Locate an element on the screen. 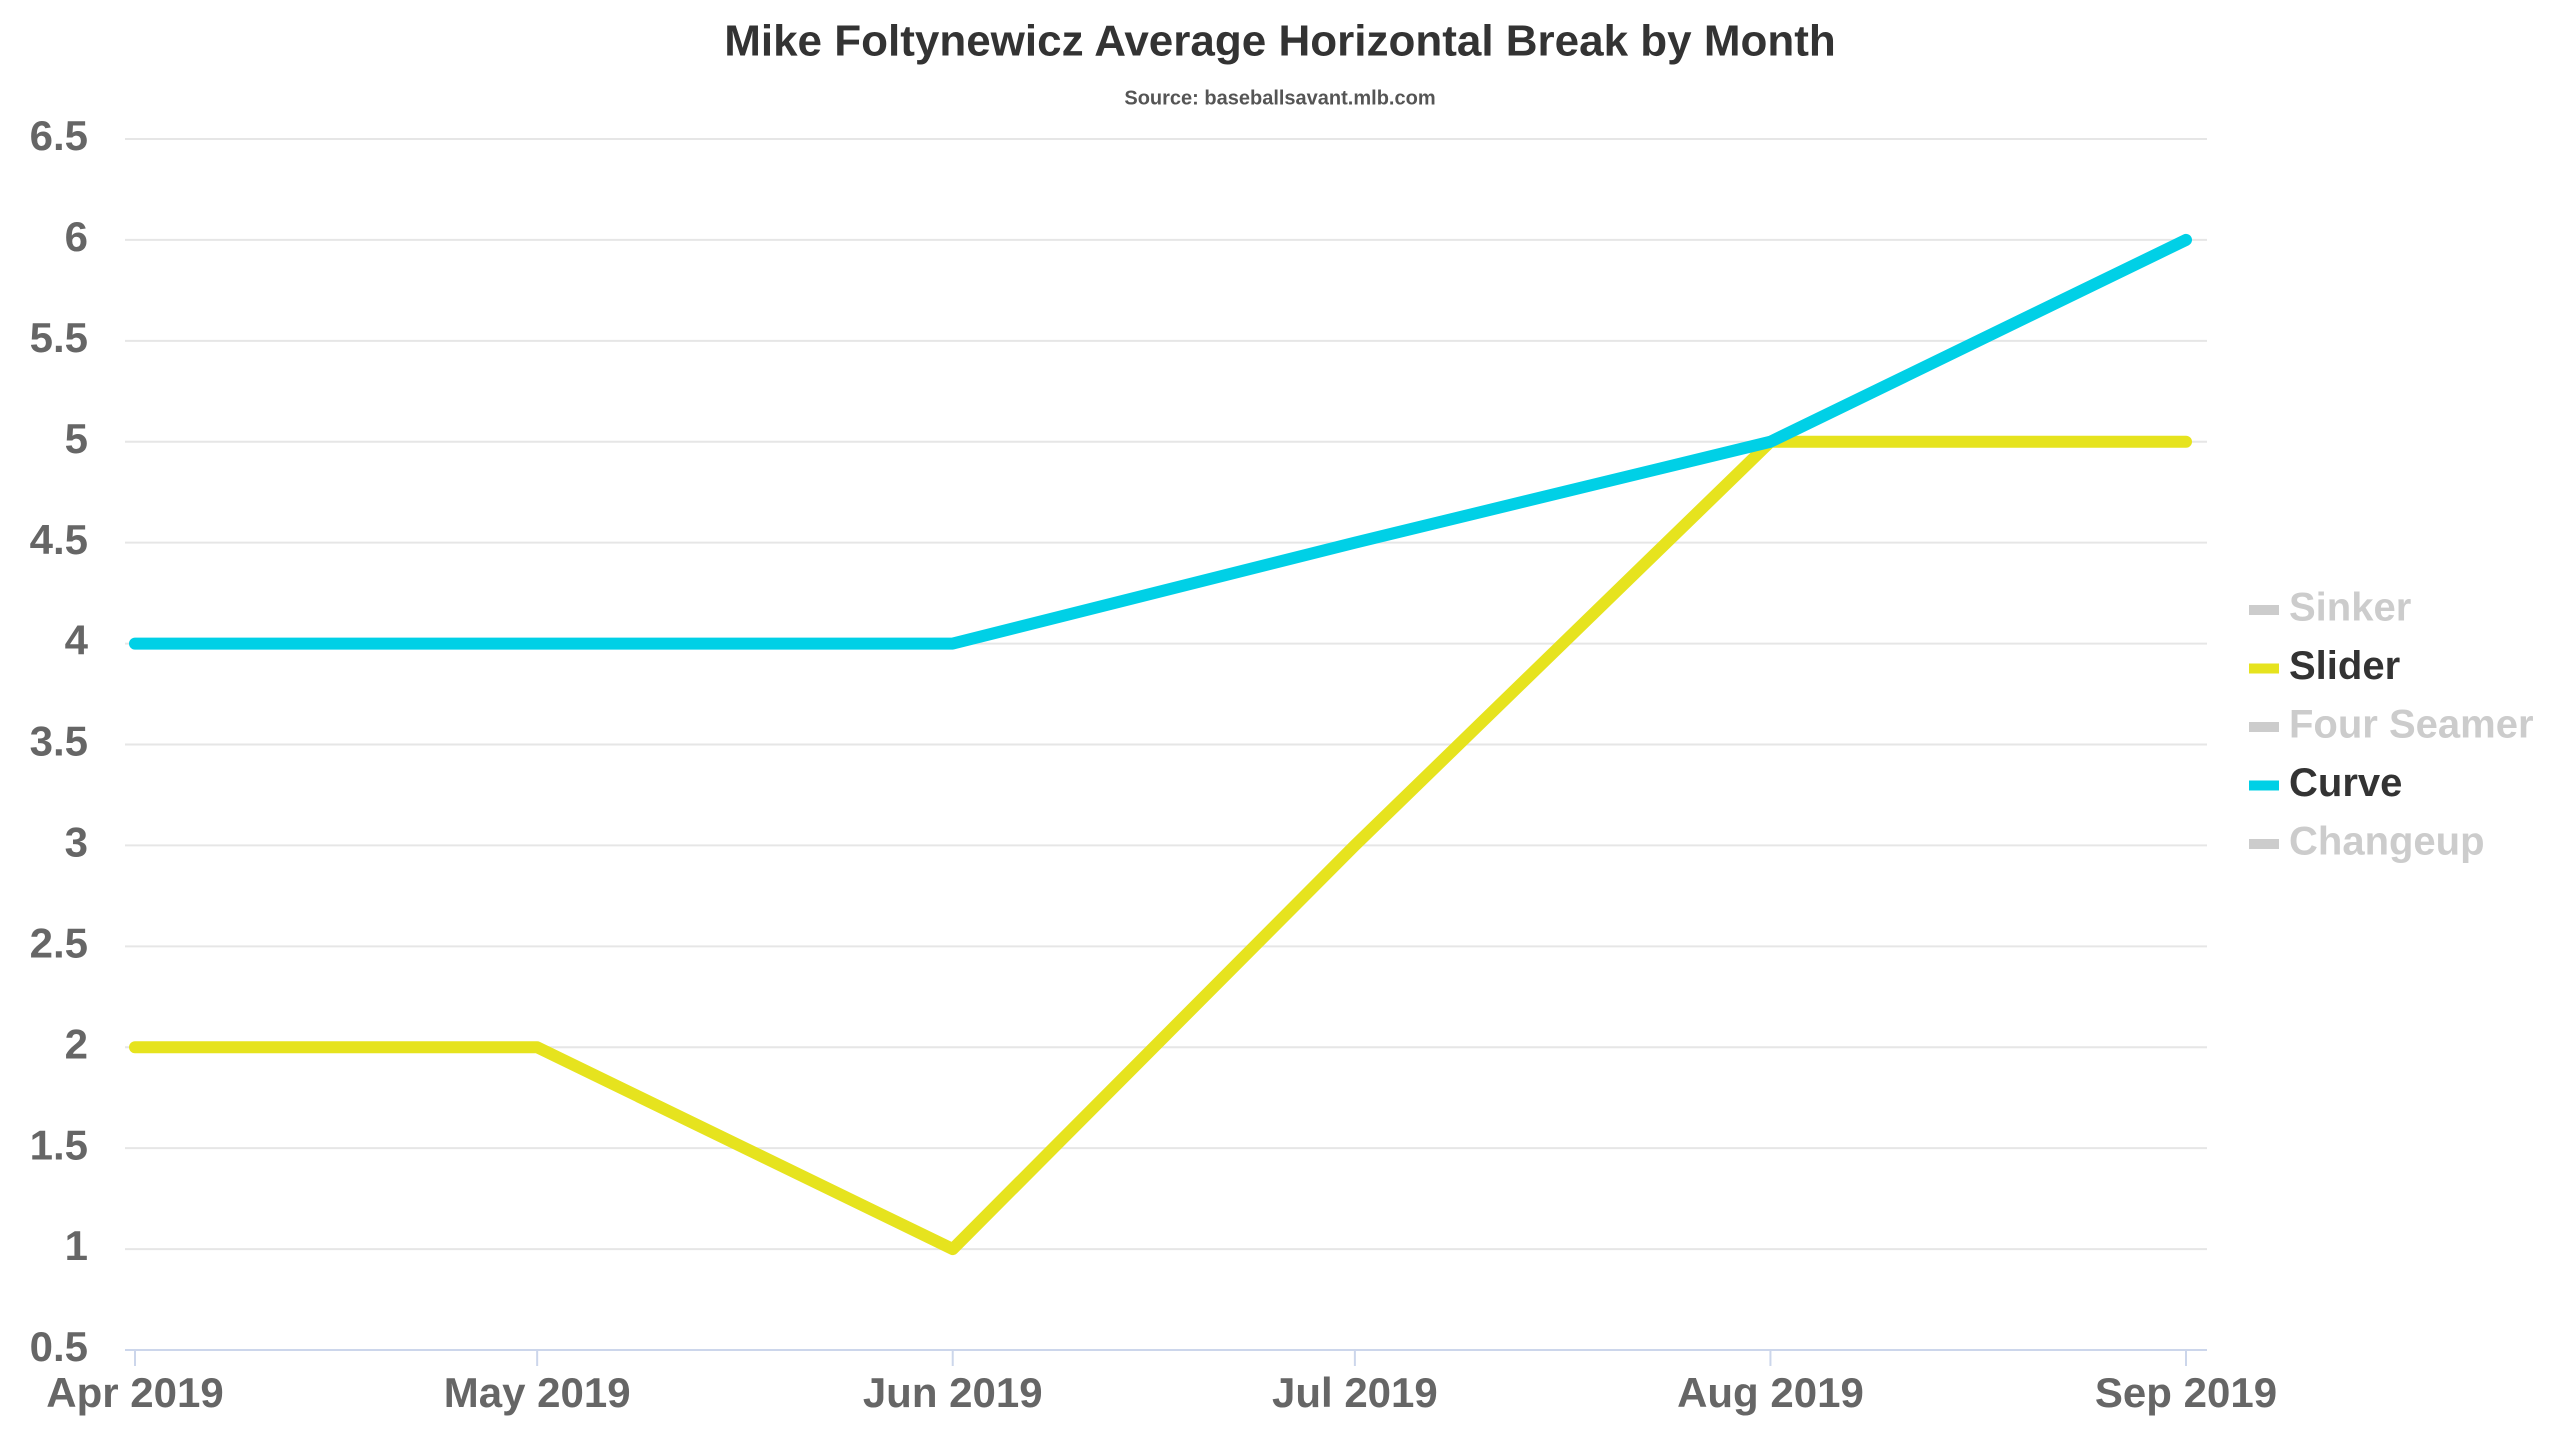  x-tick-label: Jul 2019 is located at coordinates (1355, 1392).